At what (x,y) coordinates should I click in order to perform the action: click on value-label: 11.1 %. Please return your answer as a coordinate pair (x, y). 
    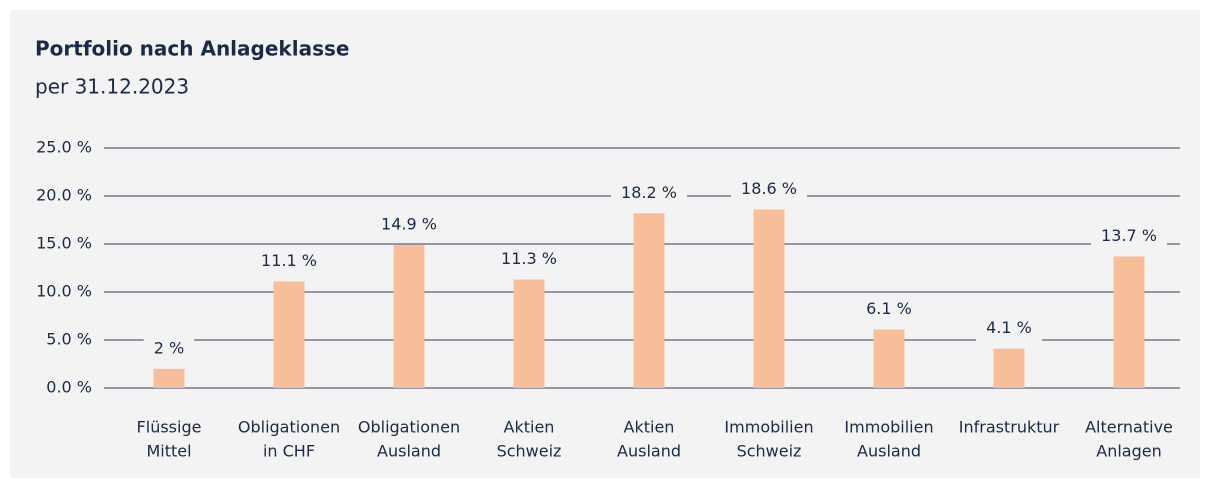
    Looking at the image, I should click on (289, 260).